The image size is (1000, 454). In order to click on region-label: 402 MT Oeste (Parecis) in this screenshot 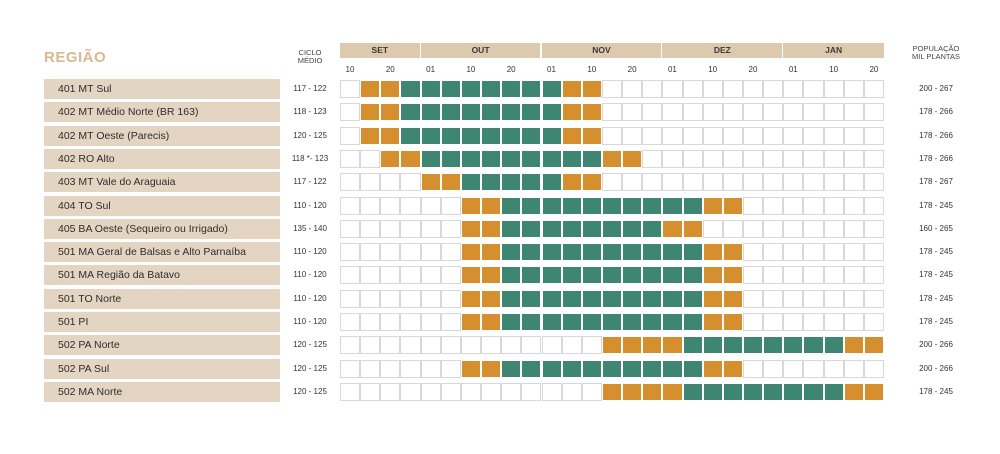, I will do `click(162, 135)`.